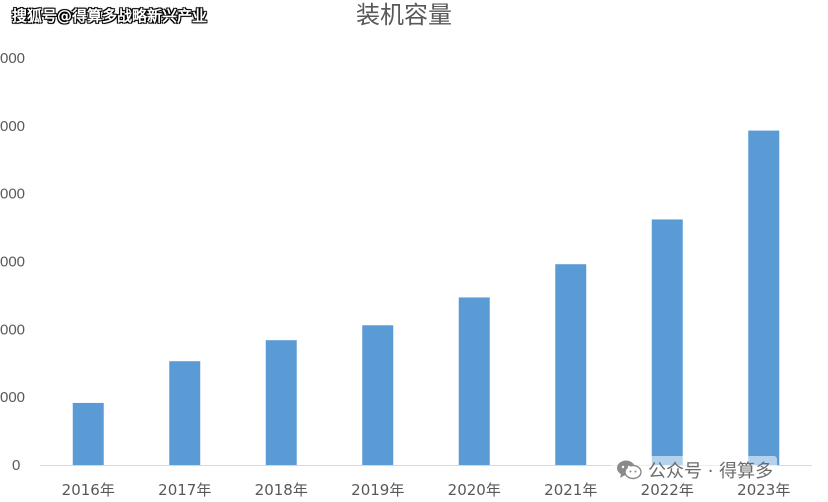  Describe the element at coordinates (377, 490) in the screenshot. I see `x-tick-label: 2019年` at that location.